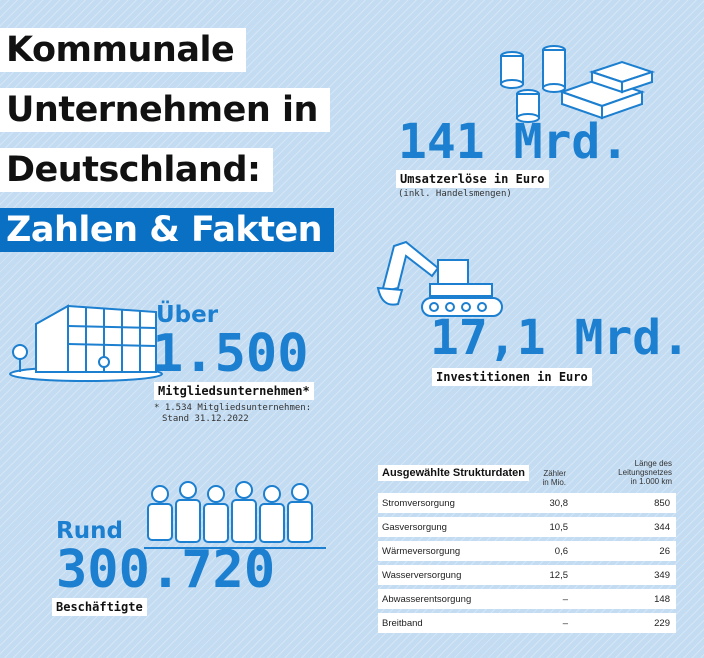 The image size is (704, 658). Describe the element at coordinates (554, 473) in the screenshot. I see `col-header-count-line1: Zähler` at that location.